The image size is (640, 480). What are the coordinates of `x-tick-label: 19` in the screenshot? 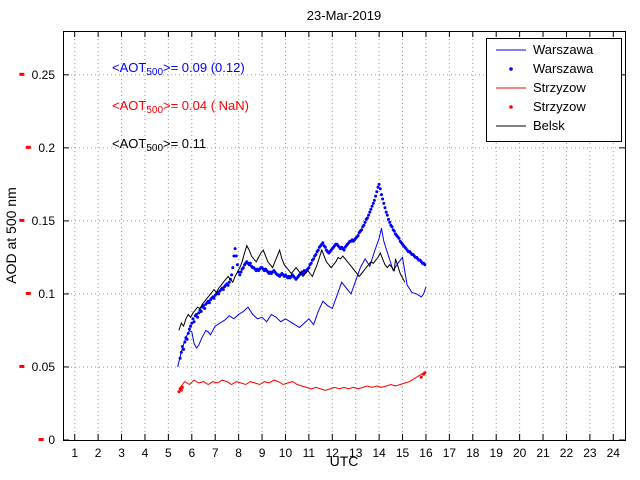 It's located at (497, 453).